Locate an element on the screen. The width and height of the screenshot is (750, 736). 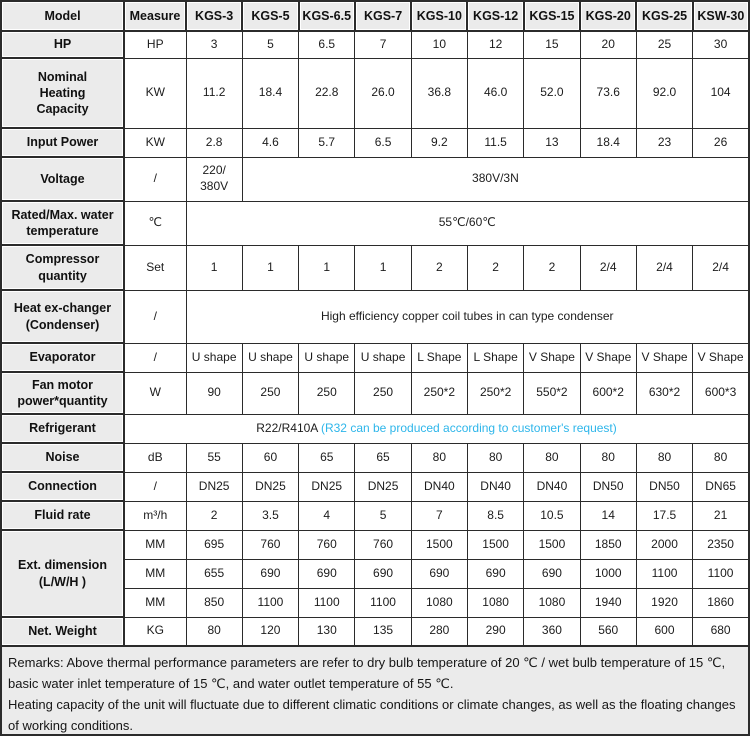
cell-voltage-1: 220/380V is located at coordinates (214, 179).